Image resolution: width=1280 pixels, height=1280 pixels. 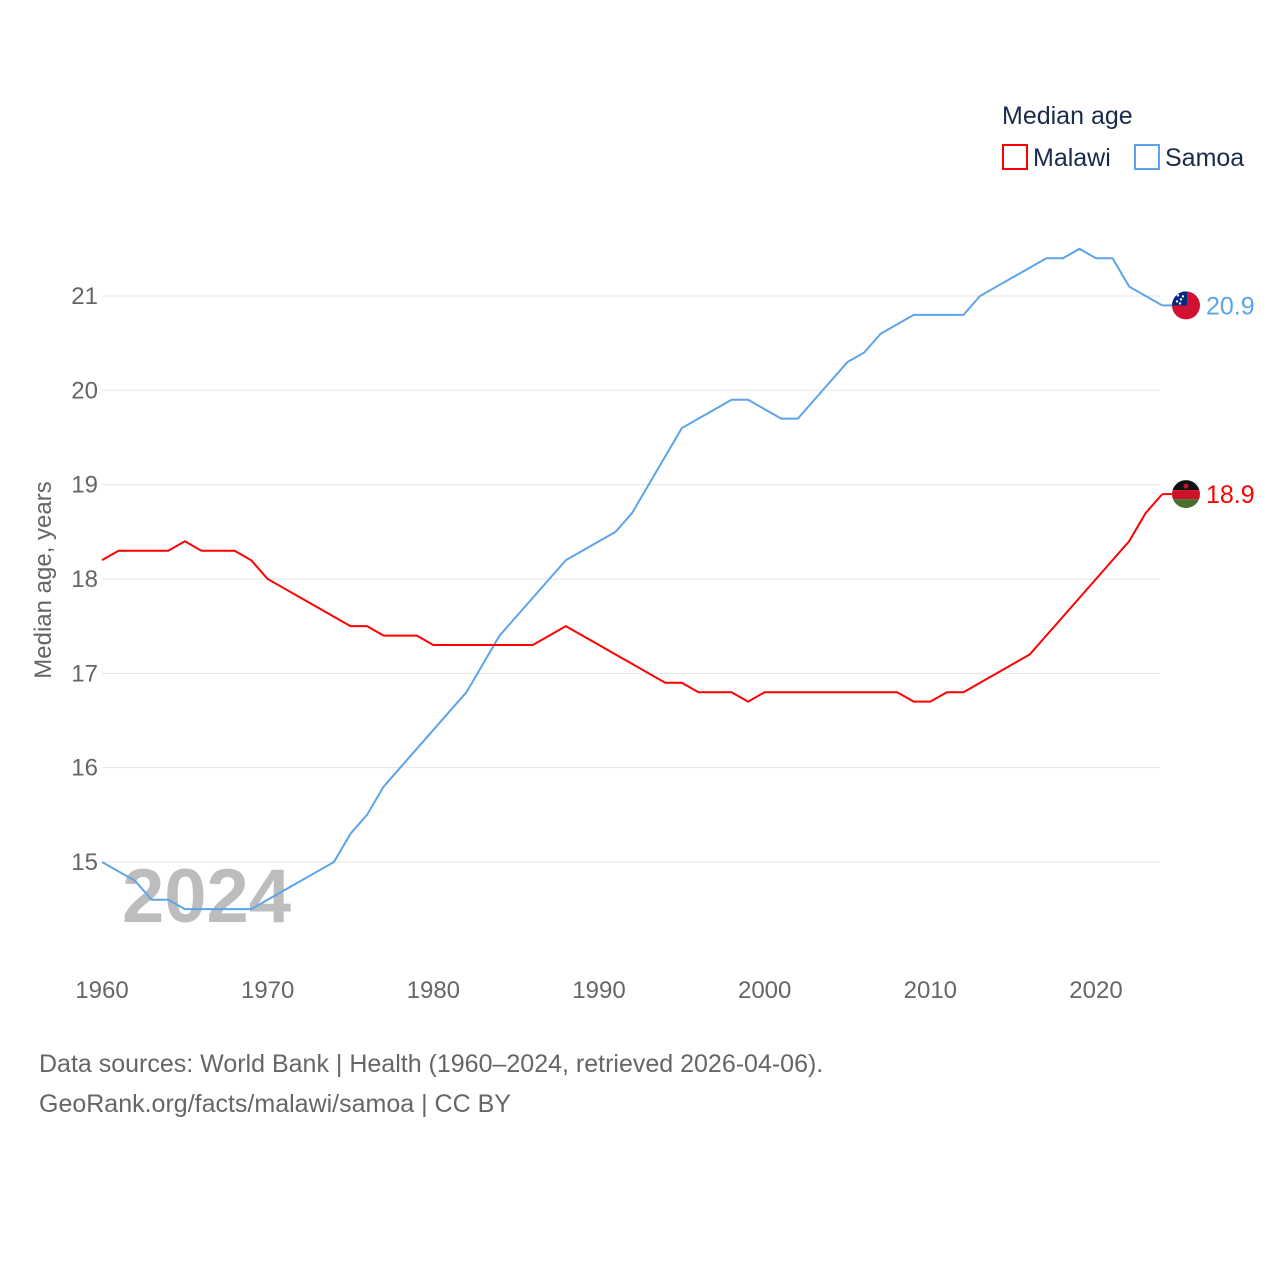 I want to click on end-value-label: 20.9, so click(x=1230, y=306).